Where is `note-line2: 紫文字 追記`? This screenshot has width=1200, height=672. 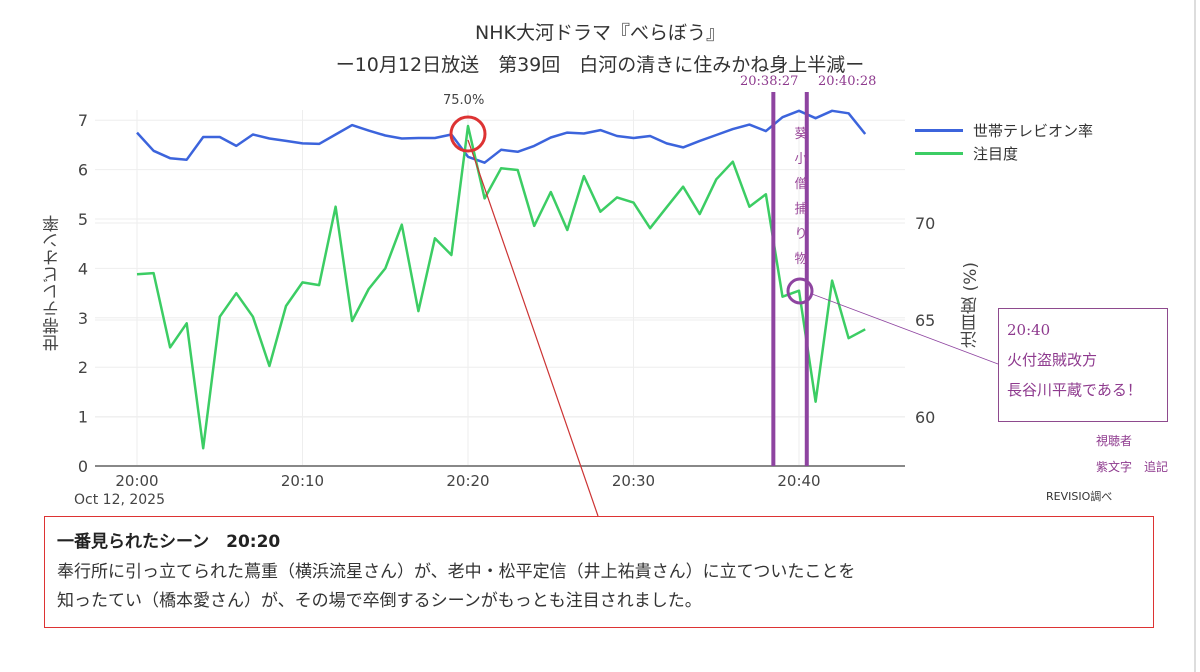
note-line2: 紫文字 追記 is located at coordinates (1132, 467).